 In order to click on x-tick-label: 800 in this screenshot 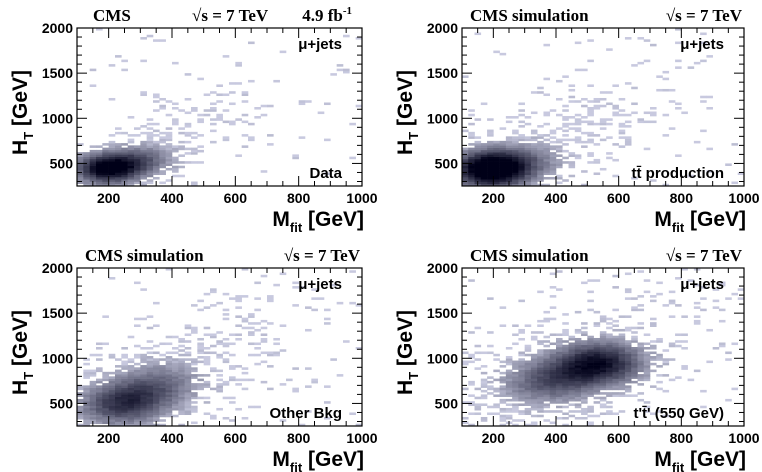, I will do `click(682, 198)`.